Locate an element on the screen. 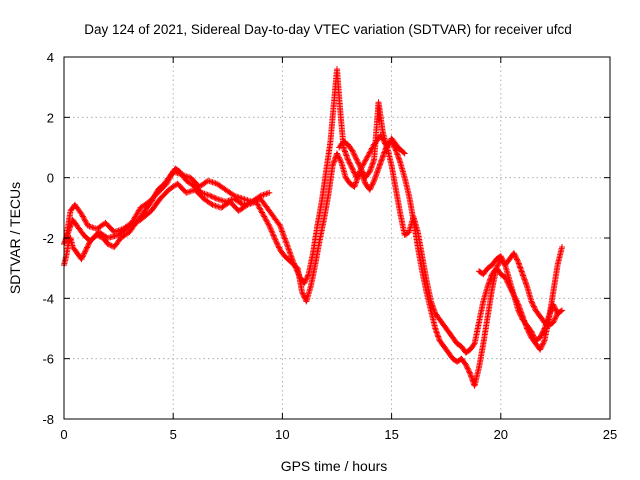 The image size is (640, 480). y-axis-label: SDTVAR / TECUs is located at coordinates (15, 238).